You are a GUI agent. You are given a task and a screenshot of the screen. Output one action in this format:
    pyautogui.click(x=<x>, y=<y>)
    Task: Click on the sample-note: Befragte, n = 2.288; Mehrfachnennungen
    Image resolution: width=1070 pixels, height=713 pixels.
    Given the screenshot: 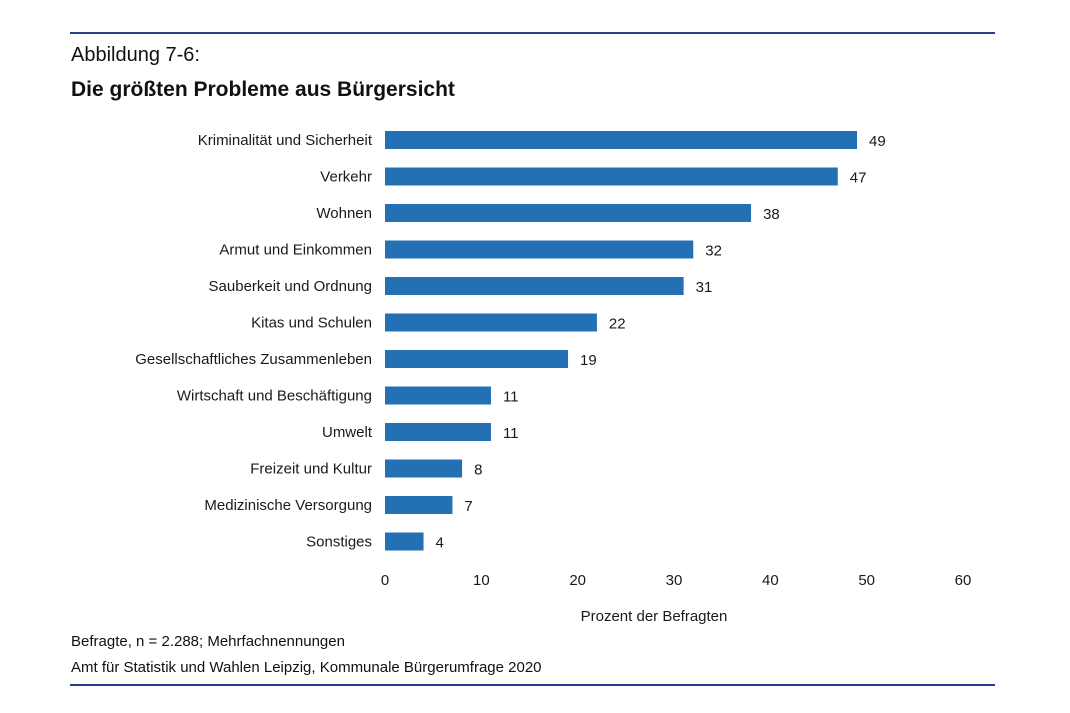 What is the action you would take?
    pyautogui.click(x=208, y=641)
    